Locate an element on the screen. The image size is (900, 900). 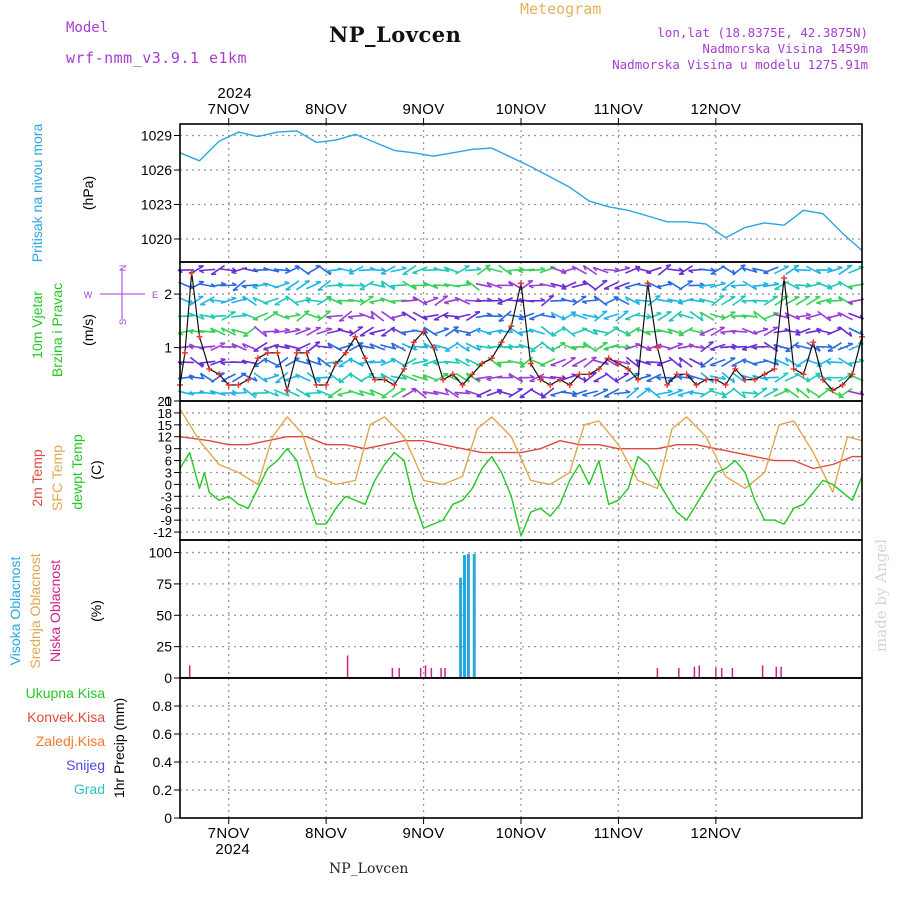
y-tick-label: -6 is located at coordinates (166, 508).